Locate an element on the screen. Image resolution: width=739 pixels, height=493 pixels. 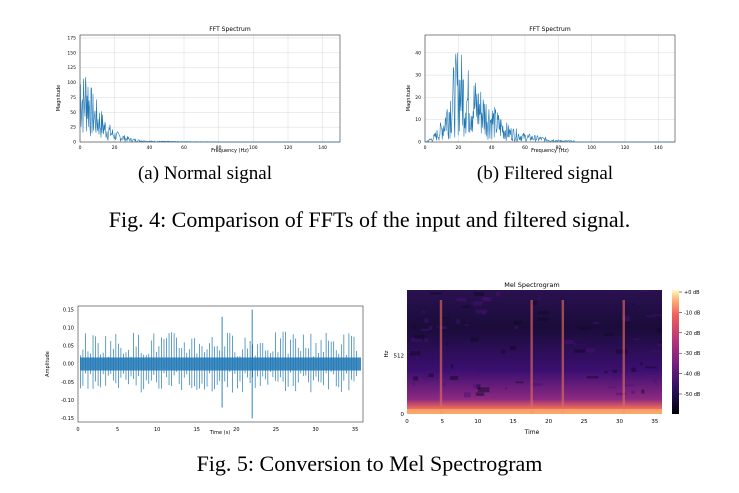
waveform-xlabel: Time (s) is located at coordinates (219, 433).